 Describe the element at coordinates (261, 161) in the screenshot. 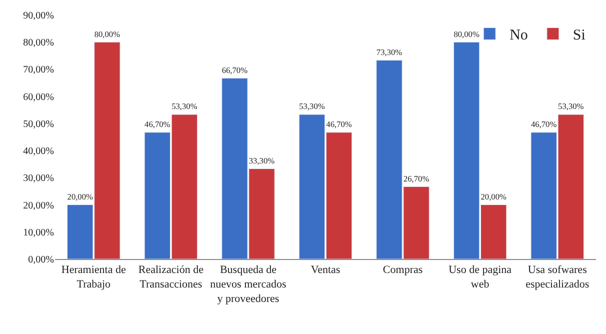

I see `data-label: 33,30%` at that location.